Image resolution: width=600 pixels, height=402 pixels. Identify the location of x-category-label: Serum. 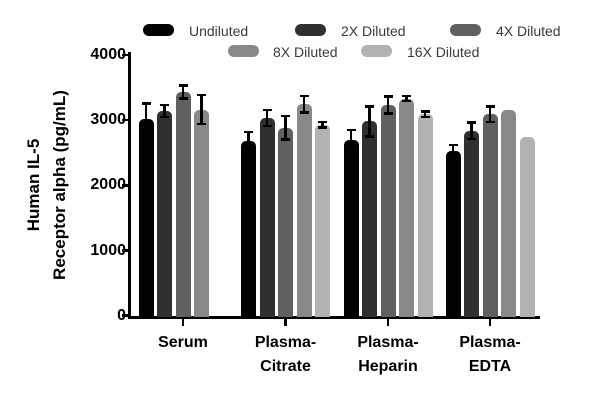
(183, 342).